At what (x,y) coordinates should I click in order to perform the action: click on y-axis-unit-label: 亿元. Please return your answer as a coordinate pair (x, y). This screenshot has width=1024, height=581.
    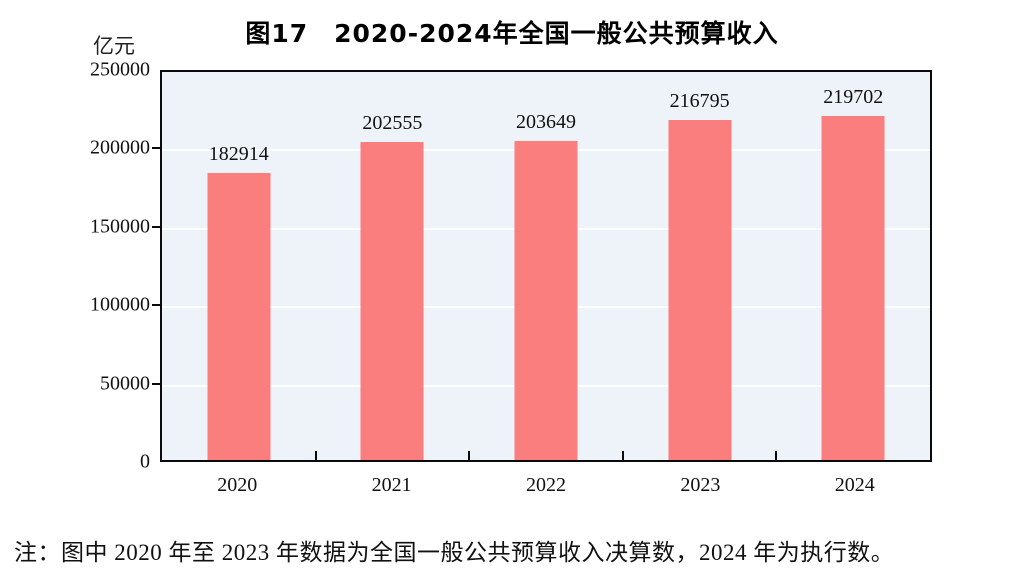
    Looking at the image, I should click on (114, 46).